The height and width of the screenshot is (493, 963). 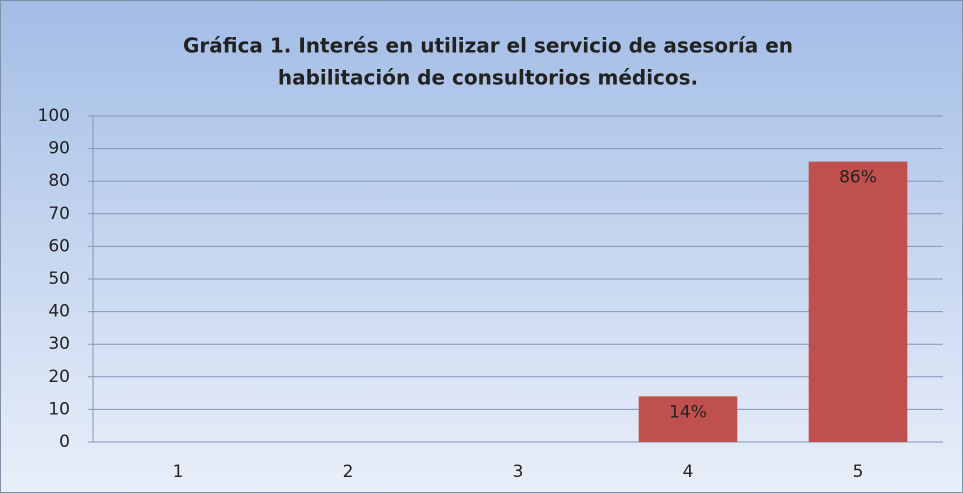 What do you see at coordinates (178, 472) in the screenshot?
I see `x-tick-label: 1` at bounding box center [178, 472].